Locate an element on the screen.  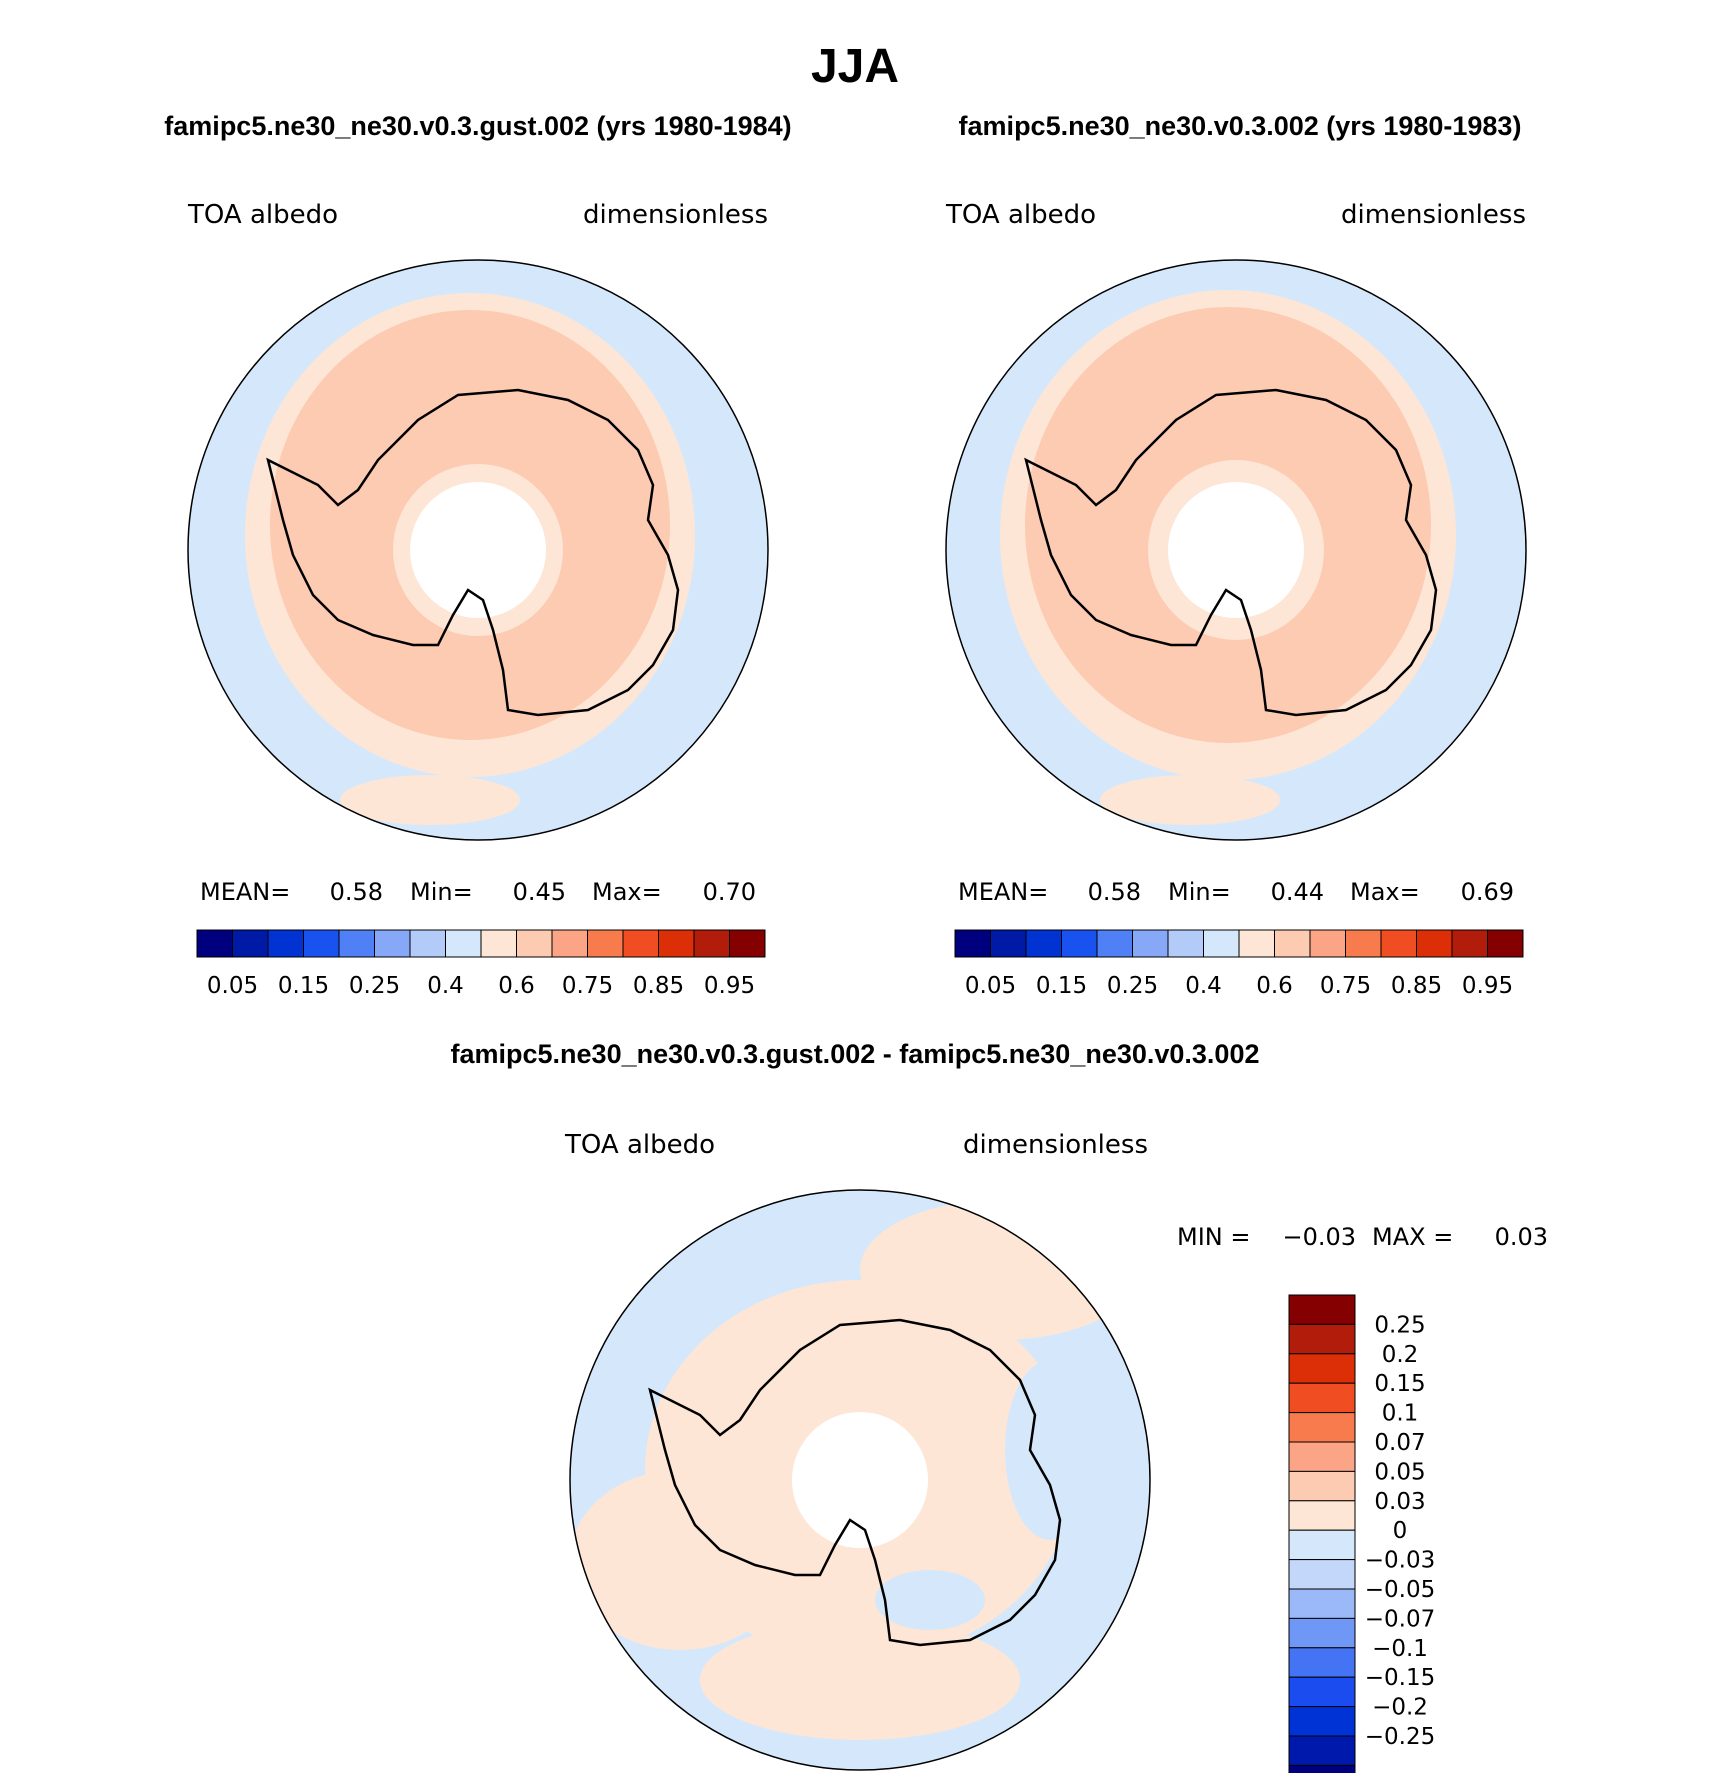
panel-1-map is located at coordinates (478, 550).